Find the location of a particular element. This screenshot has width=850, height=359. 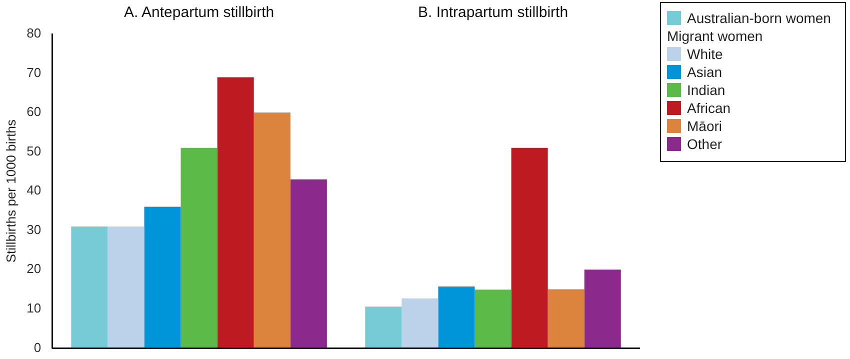

y-tick-label: 70 is located at coordinates (34, 72).